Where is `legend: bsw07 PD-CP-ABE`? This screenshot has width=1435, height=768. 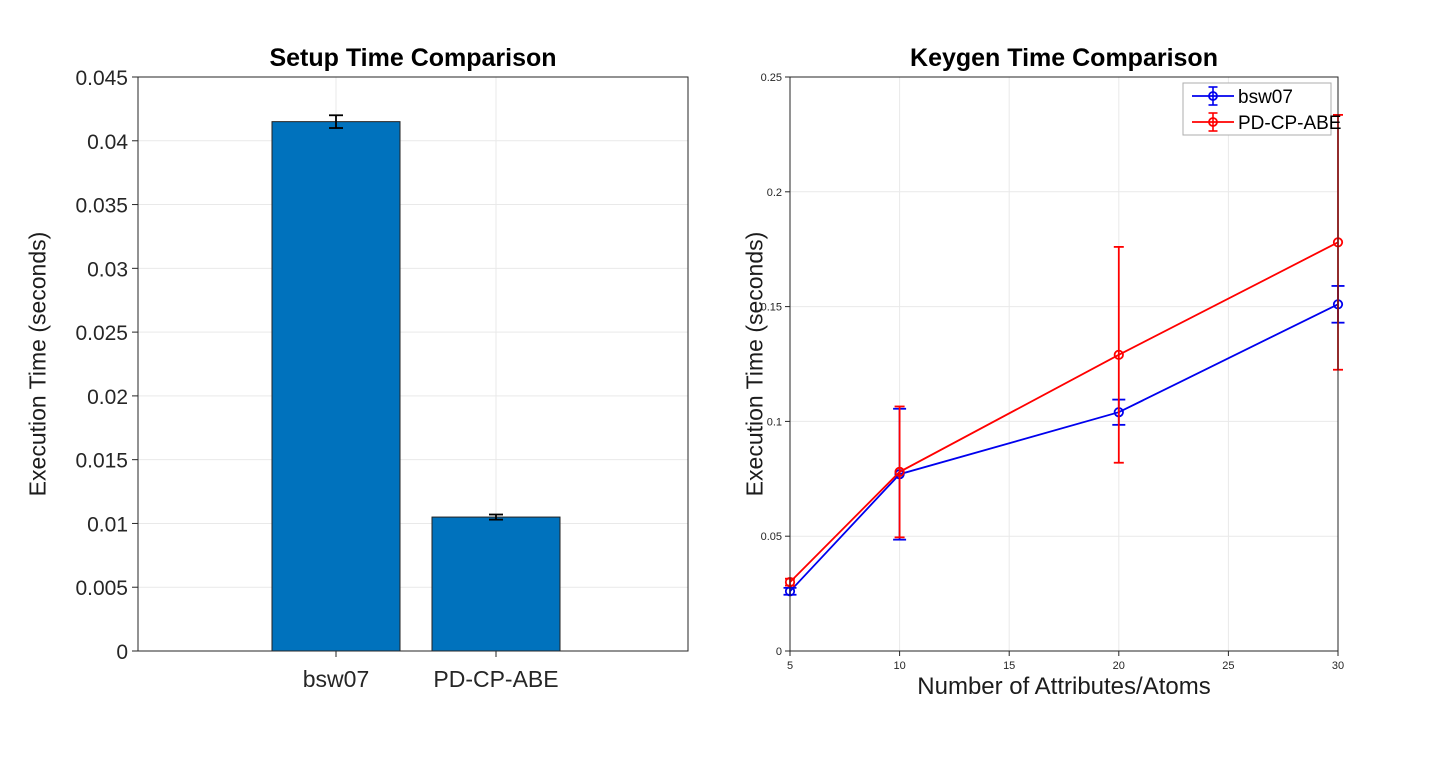 legend: bsw07 PD-CP-ABE is located at coordinates (1261, 109).